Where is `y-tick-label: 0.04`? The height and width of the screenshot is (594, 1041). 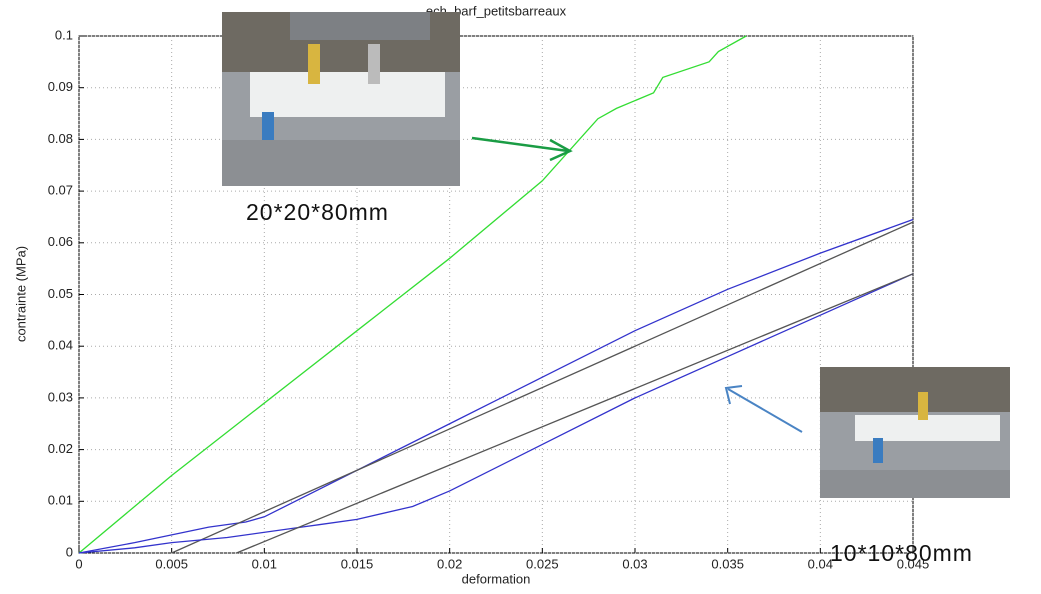
y-tick-label: 0.04 is located at coordinates (60, 345).